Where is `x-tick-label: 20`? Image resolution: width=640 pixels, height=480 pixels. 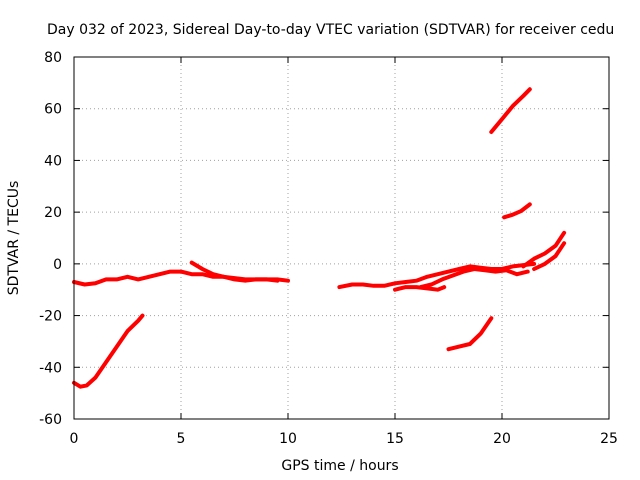 x-tick-label: 20 is located at coordinates (502, 439).